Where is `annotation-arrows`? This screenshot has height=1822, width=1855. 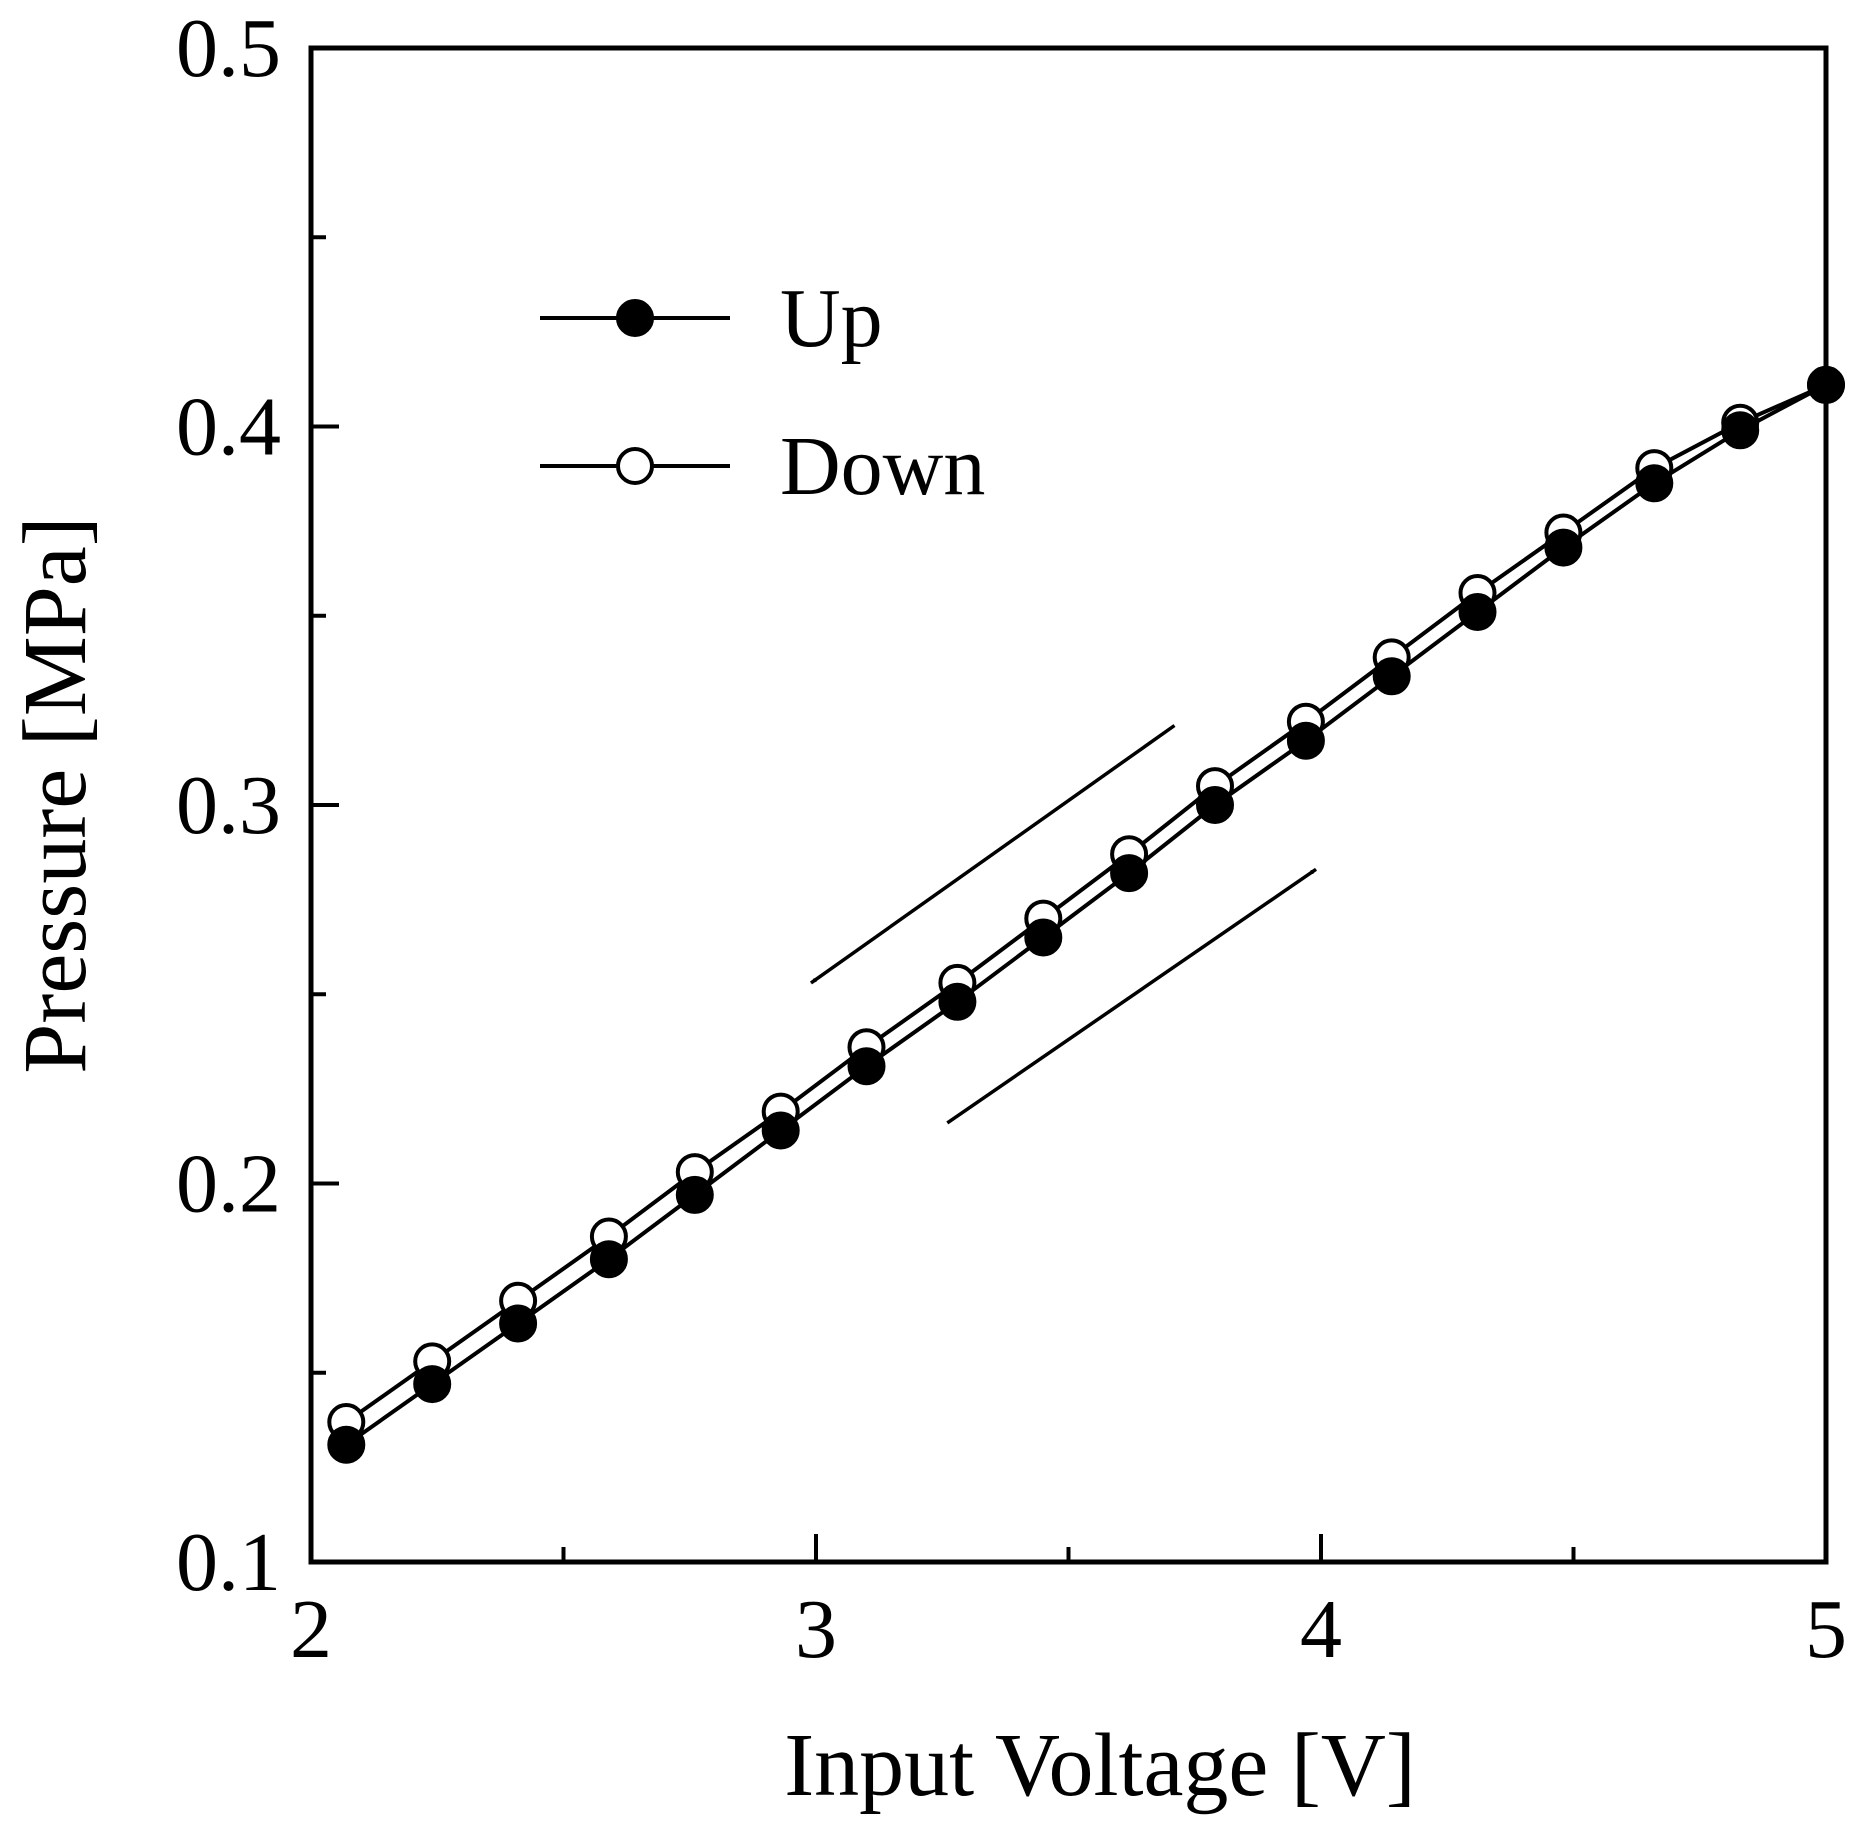 annotation-arrows is located at coordinates (1063, 924).